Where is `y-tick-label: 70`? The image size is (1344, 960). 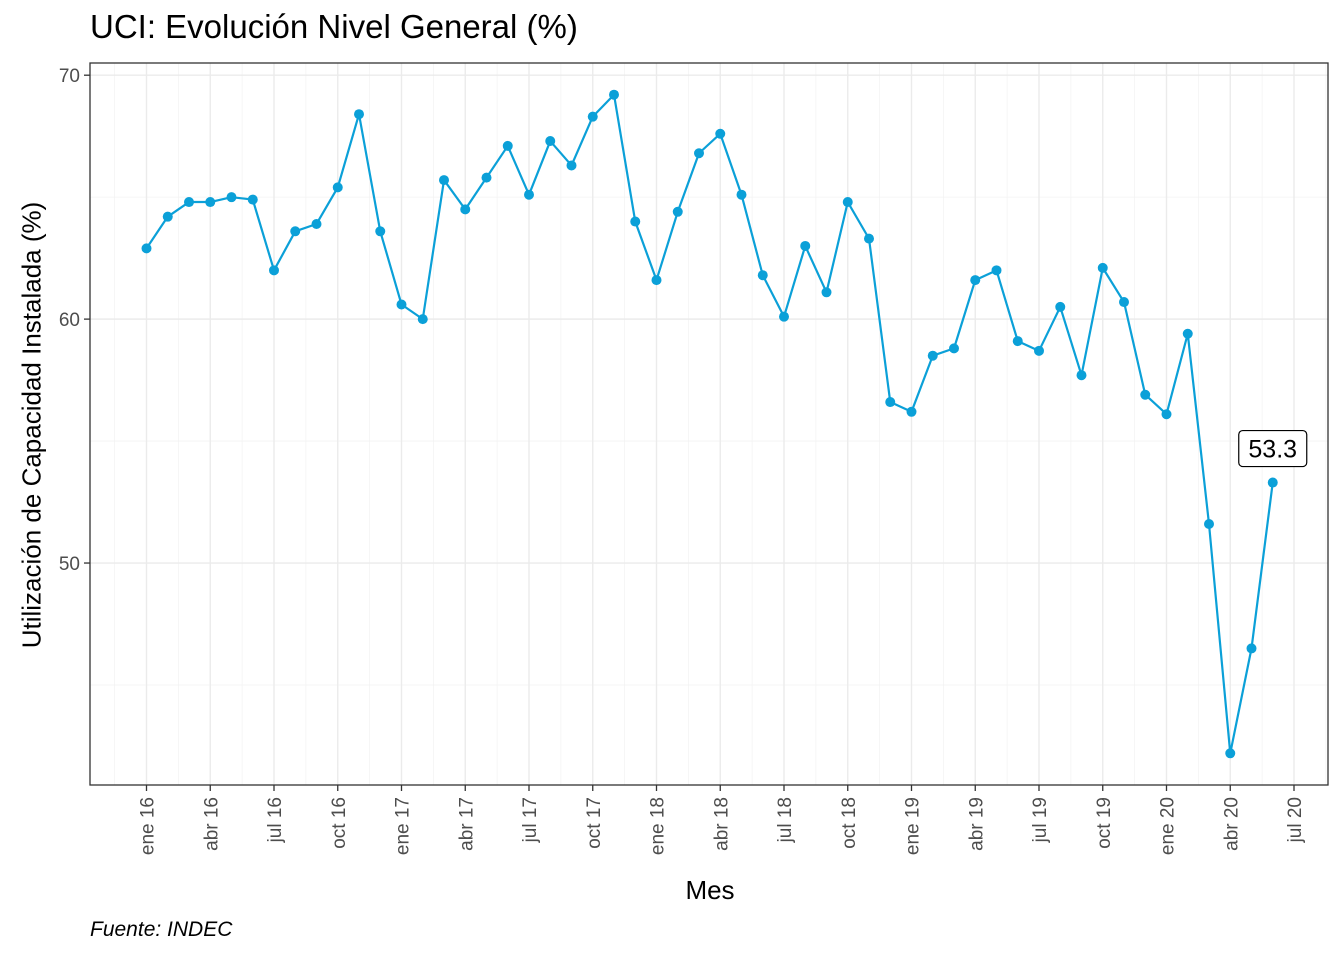
y-tick-label: 70 is located at coordinates (69, 76).